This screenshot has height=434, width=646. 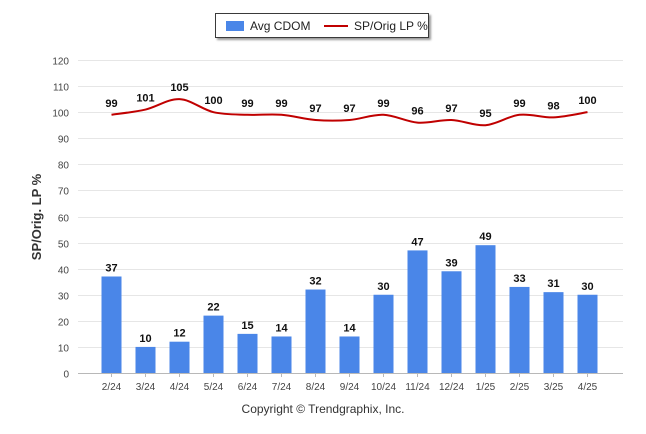 What do you see at coordinates (391, 25) in the screenshot?
I see `legend-label-sp-orig-lp: SP/Orig LP %` at bounding box center [391, 25].